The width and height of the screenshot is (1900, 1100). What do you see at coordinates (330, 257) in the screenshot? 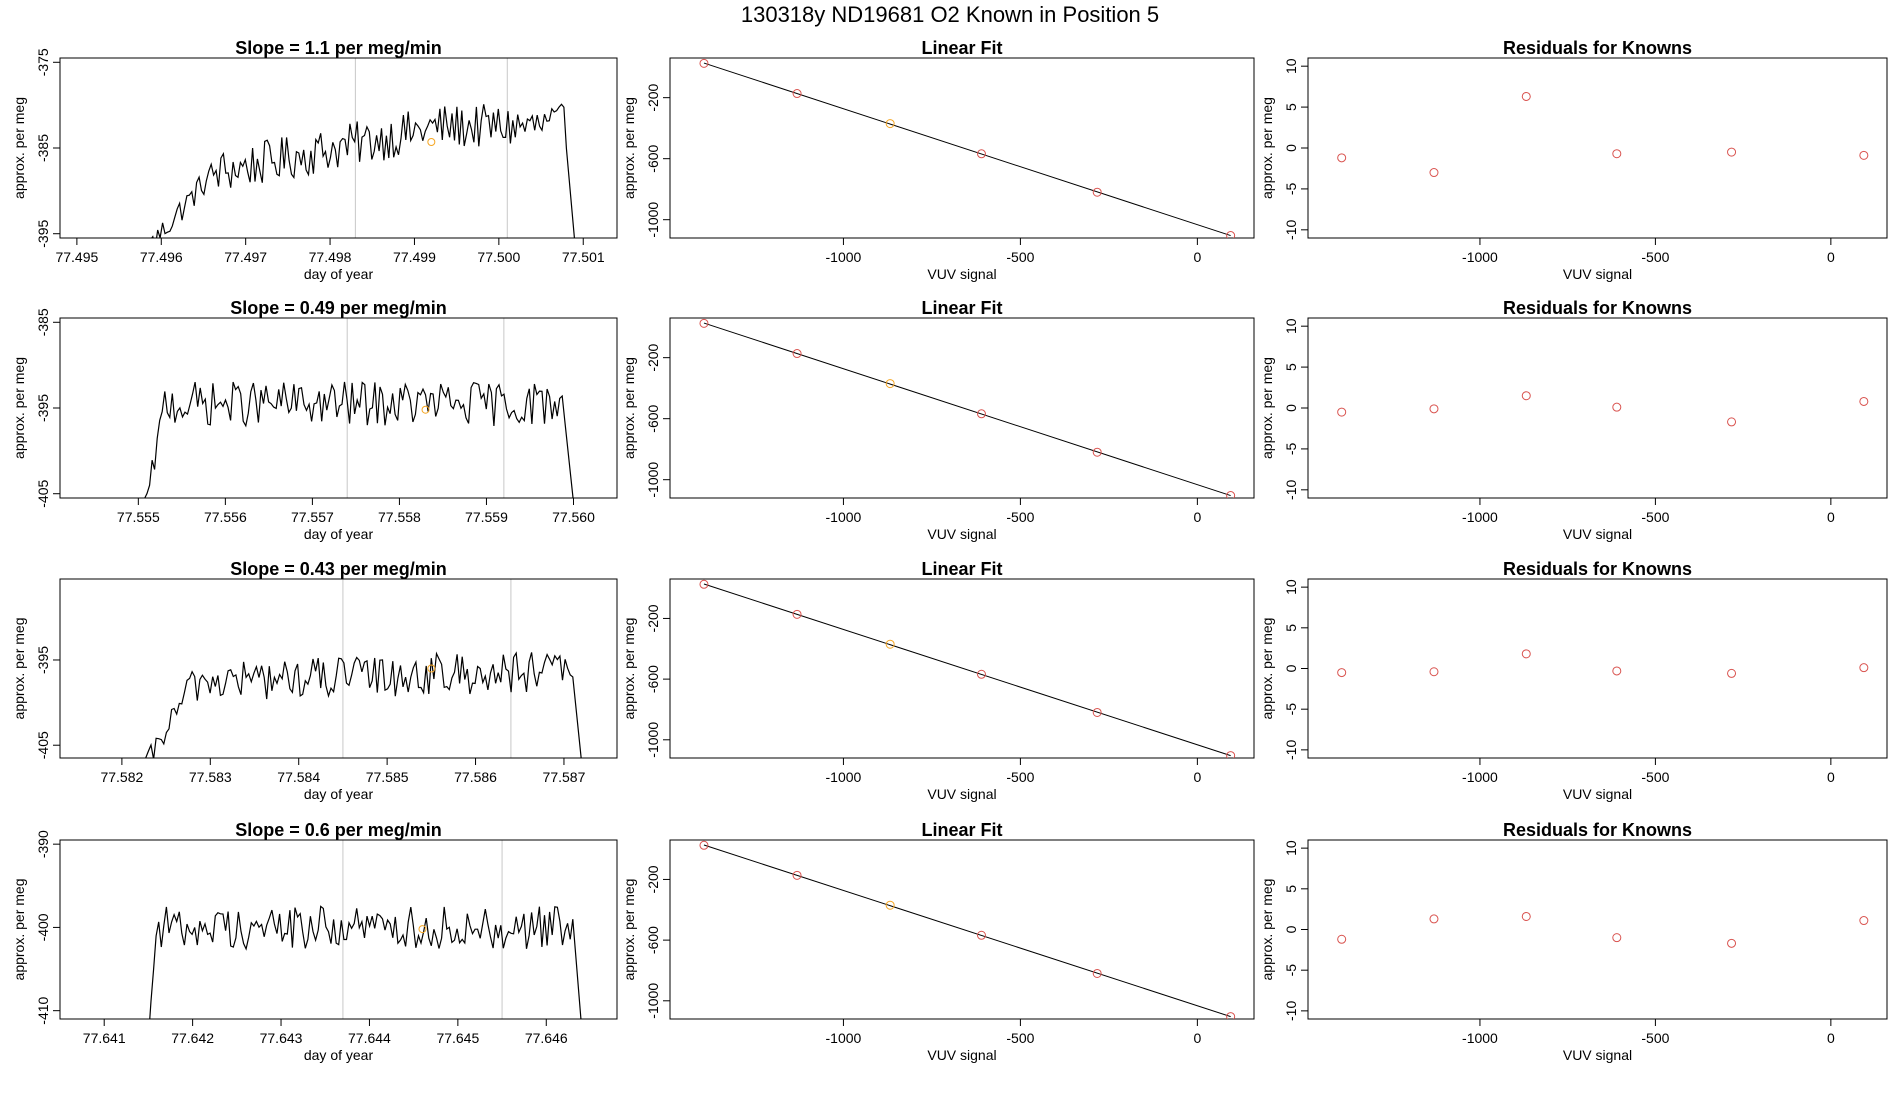
I see `x-tick-label: 77.498` at bounding box center [330, 257].